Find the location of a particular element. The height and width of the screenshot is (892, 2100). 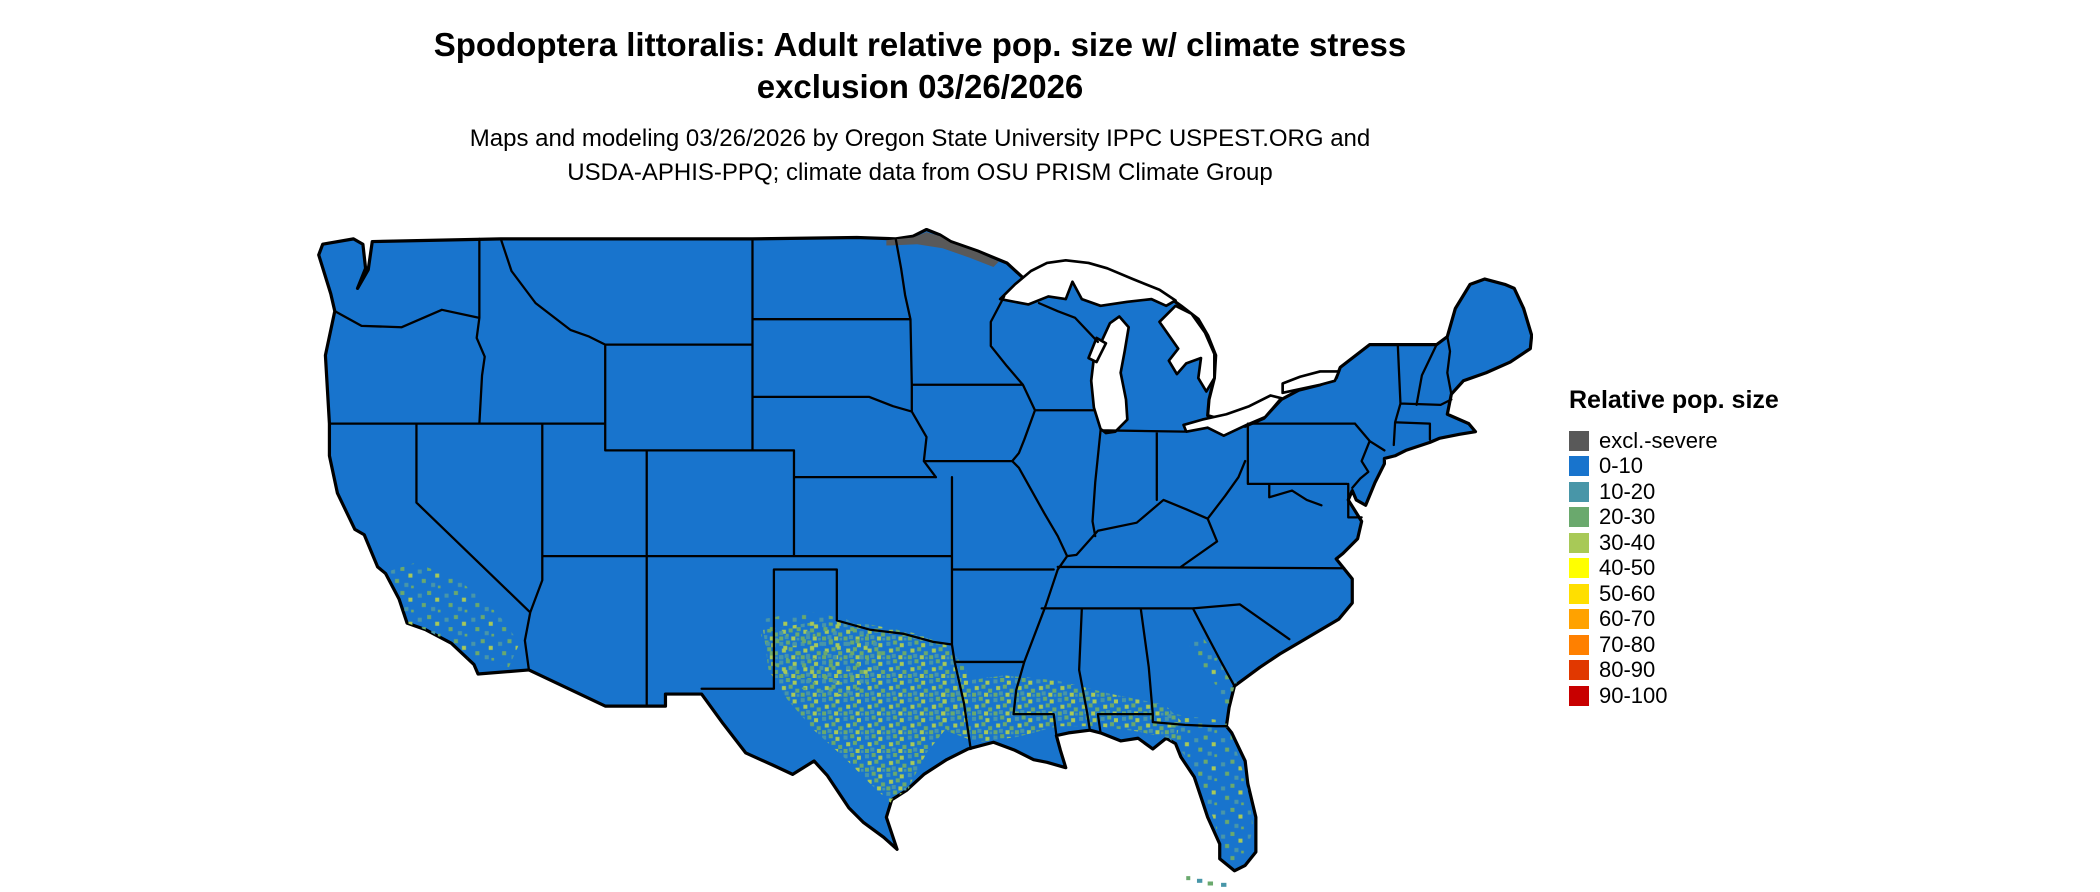

florida-keys-speckles is located at coordinates (1206, 881).